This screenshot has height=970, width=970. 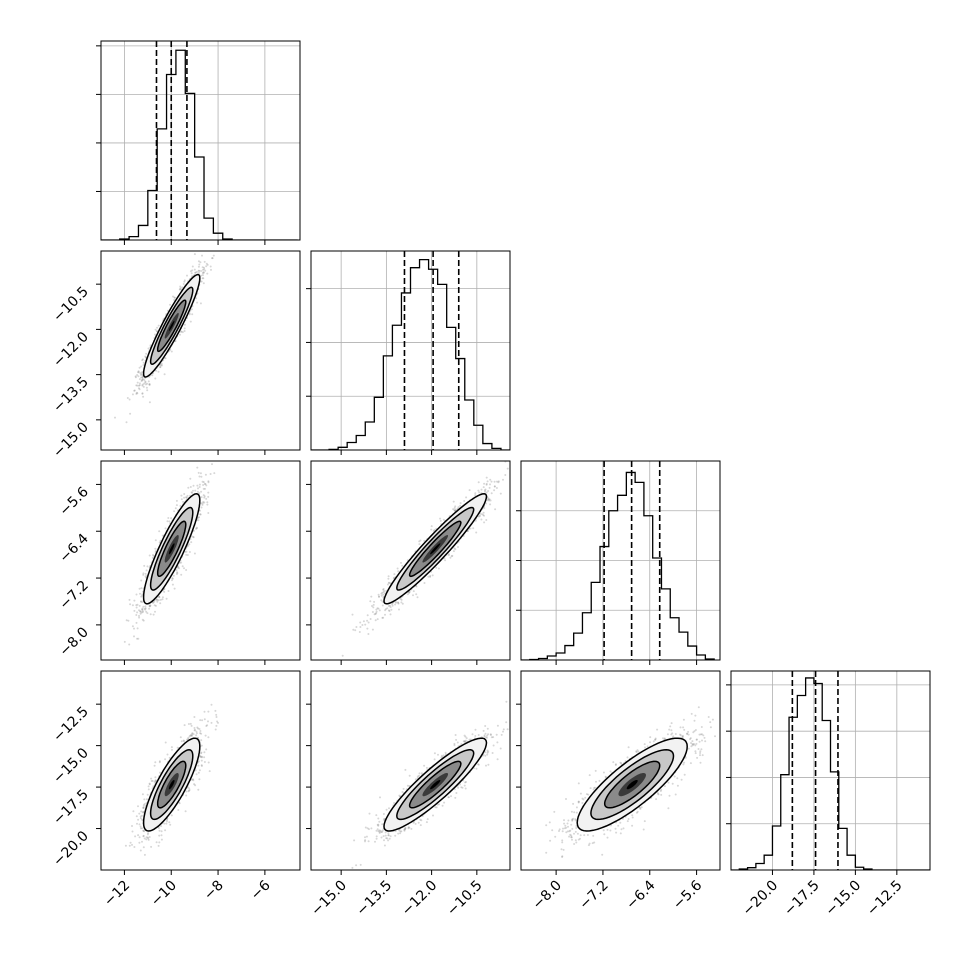 What do you see at coordinates (73, 595) in the screenshot?
I see `y-tick-label: −7.2` at bounding box center [73, 595].